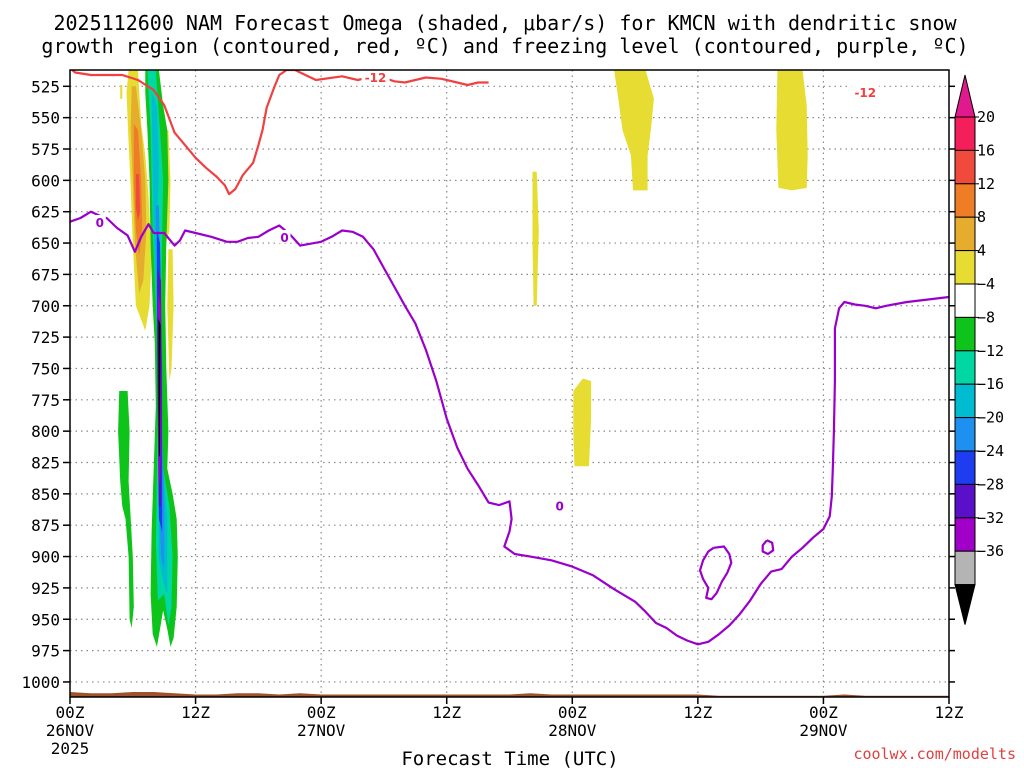 The width and height of the screenshot is (1024, 768). Describe the element at coordinates (990, 384) in the screenshot. I see `colorbar-label: −16` at that location.